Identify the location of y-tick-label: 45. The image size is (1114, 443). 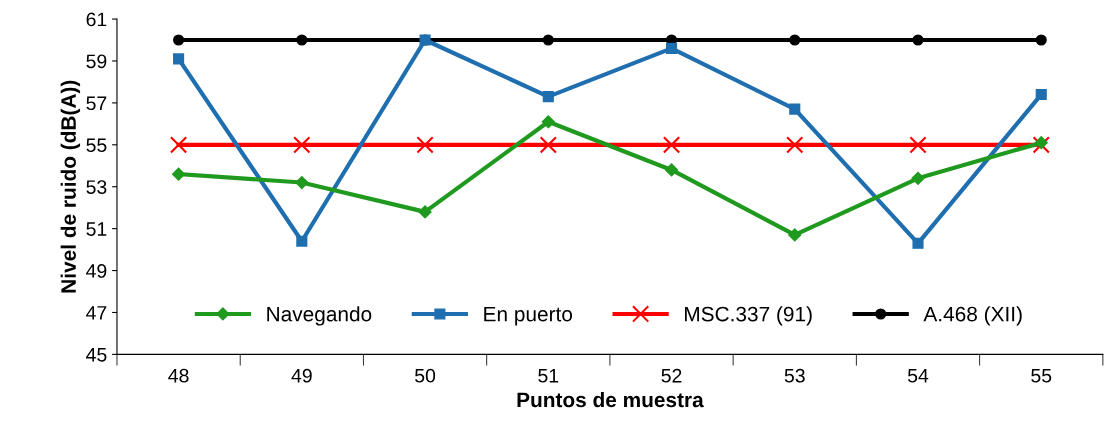
(96, 355).